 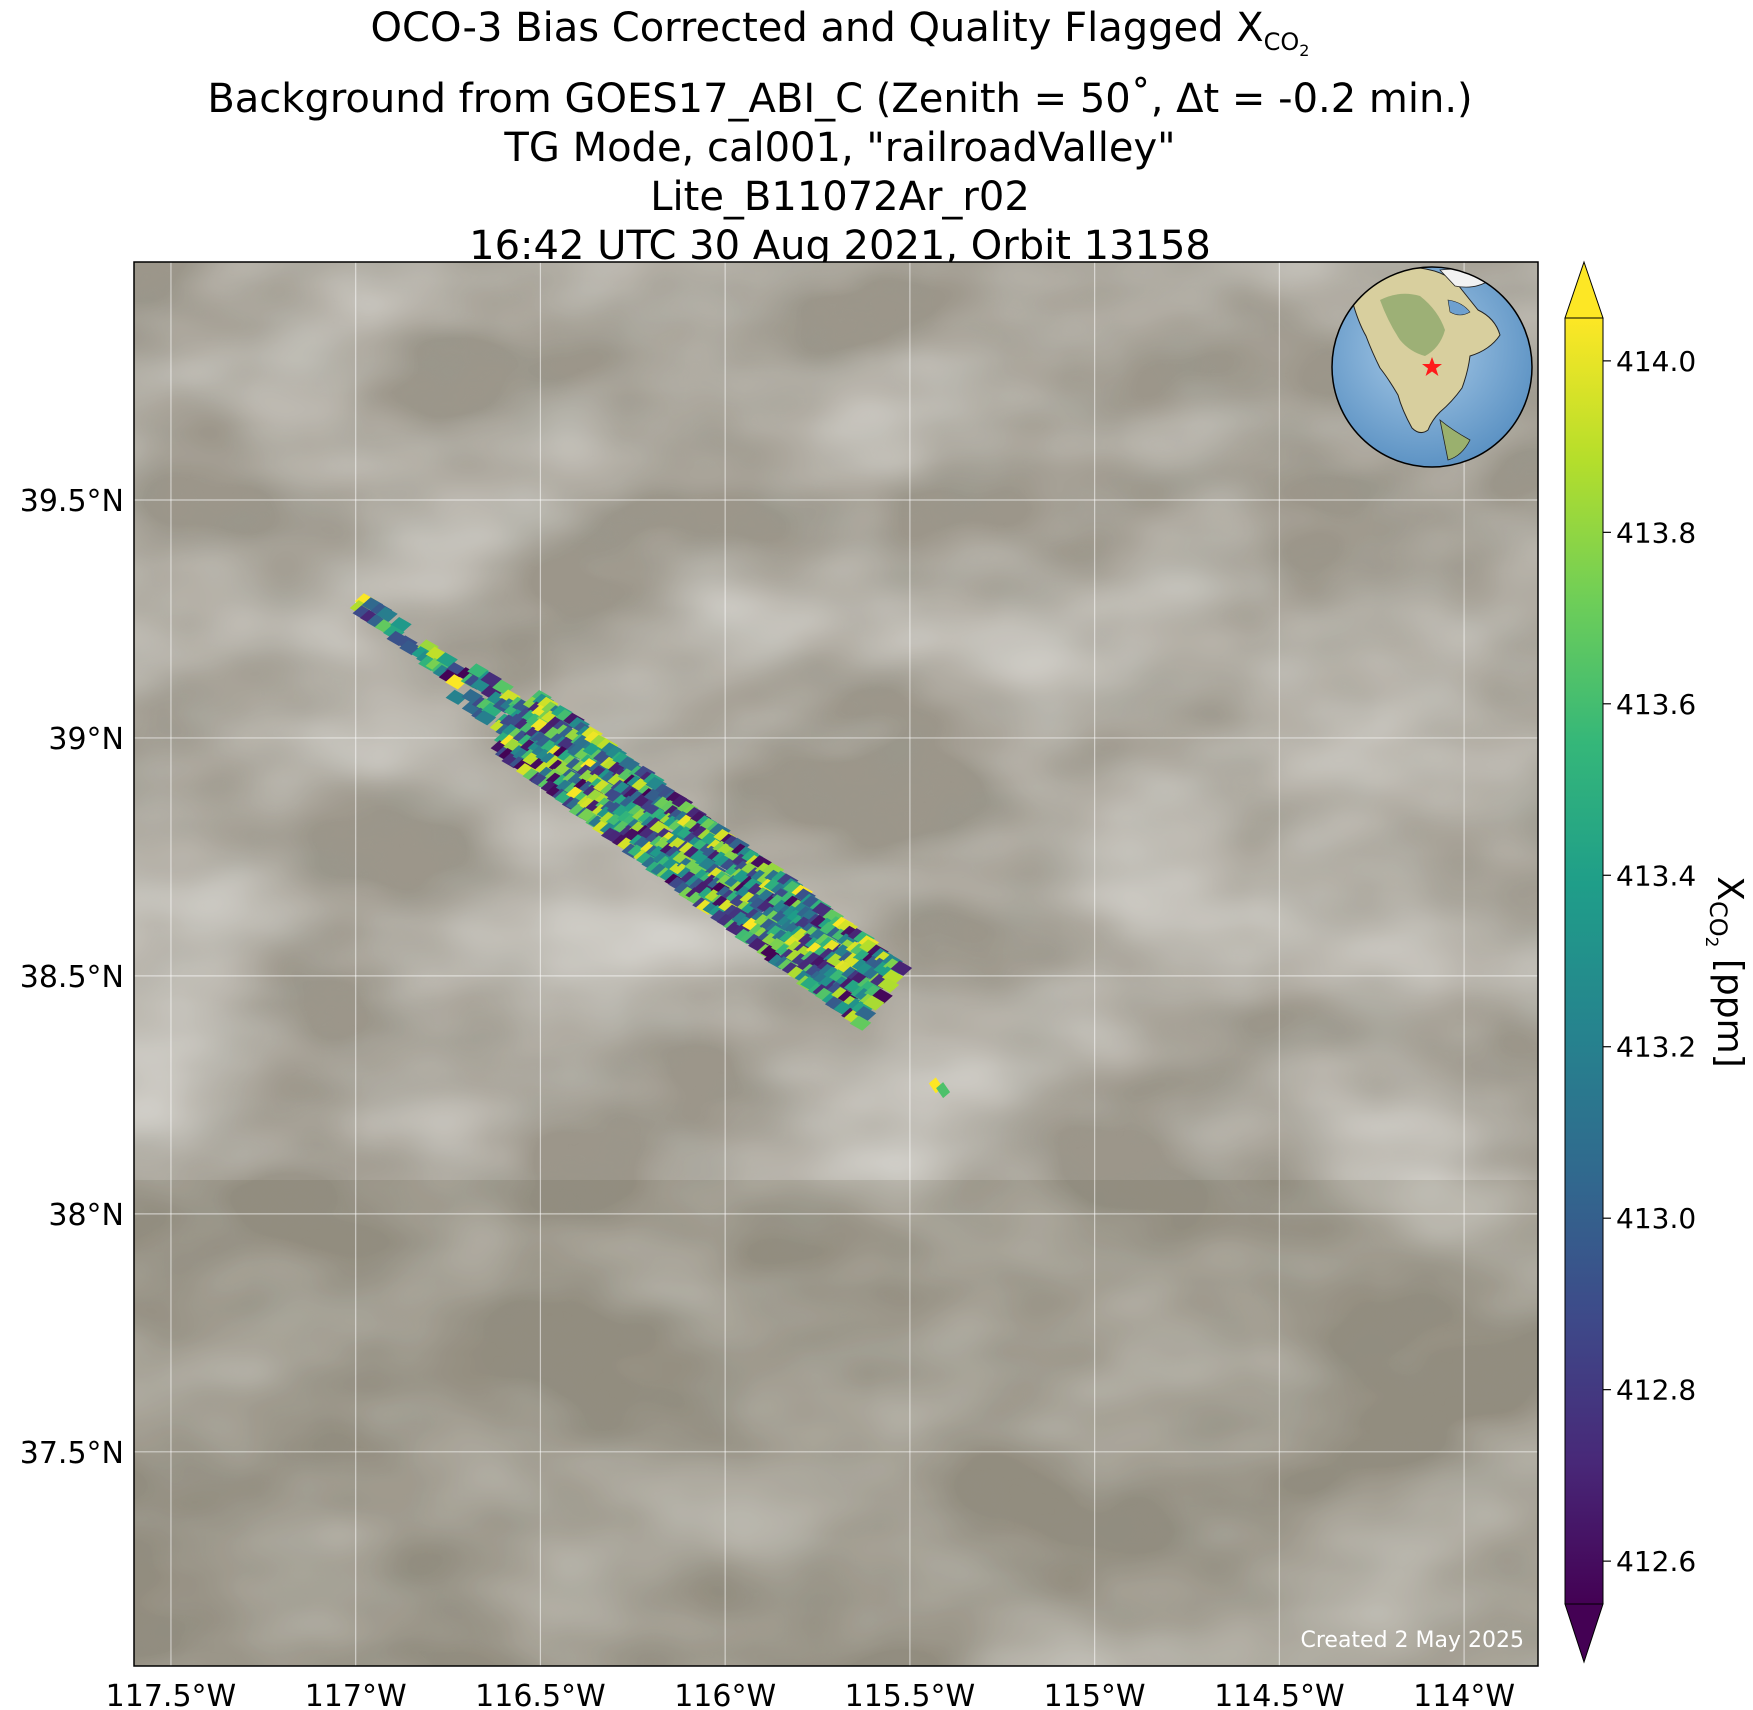 I want to click on title-line-5: 16:42 UTC 30 Aug 2021, Orbit 13158, so click(x=840, y=245).